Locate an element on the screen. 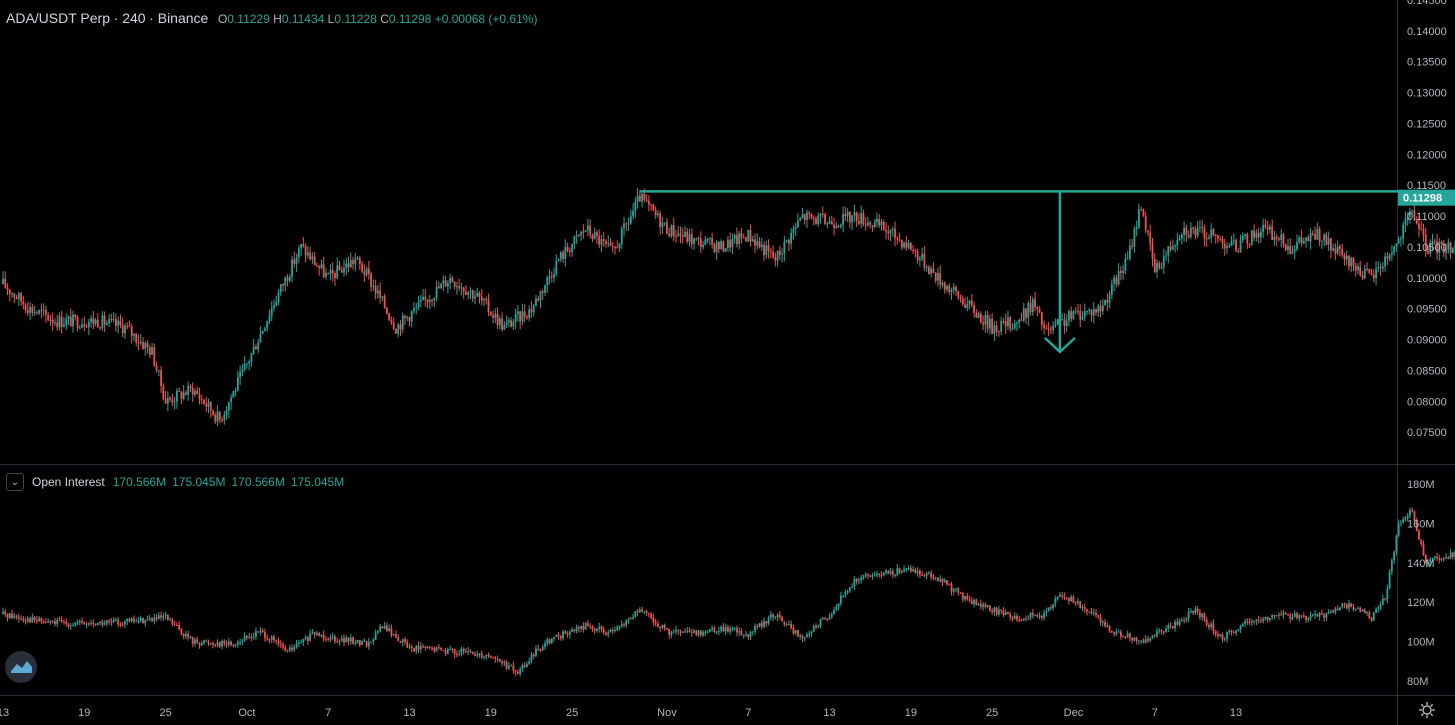 This screenshot has height=725, width=1455. indicator-name: Open Interest is located at coordinates (68, 482).